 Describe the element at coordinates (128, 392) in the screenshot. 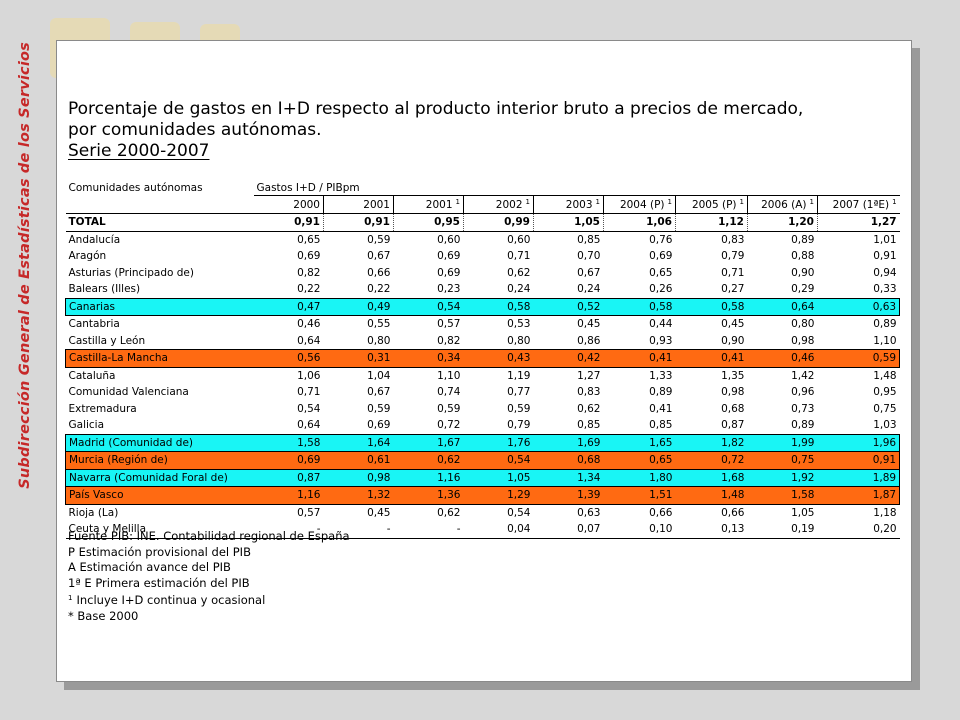

I see `row-name: Comunidad Valenciana` at that location.